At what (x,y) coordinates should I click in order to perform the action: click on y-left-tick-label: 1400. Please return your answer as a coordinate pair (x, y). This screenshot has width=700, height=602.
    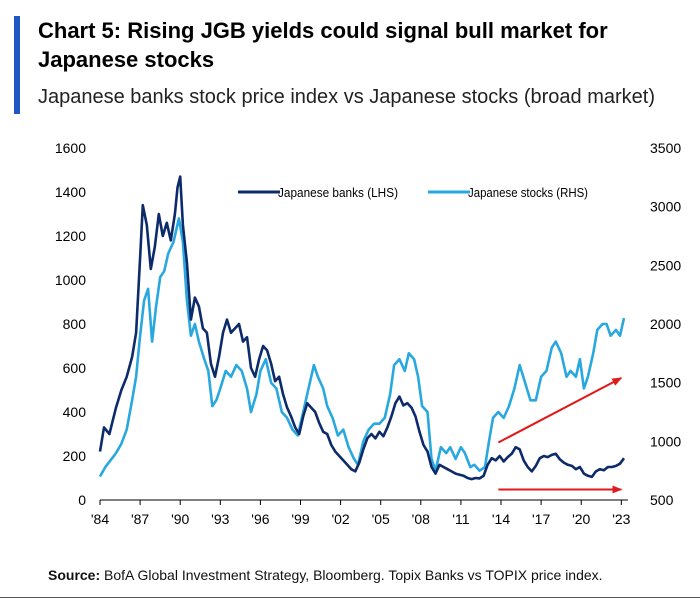
    Looking at the image, I should click on (70, 192).